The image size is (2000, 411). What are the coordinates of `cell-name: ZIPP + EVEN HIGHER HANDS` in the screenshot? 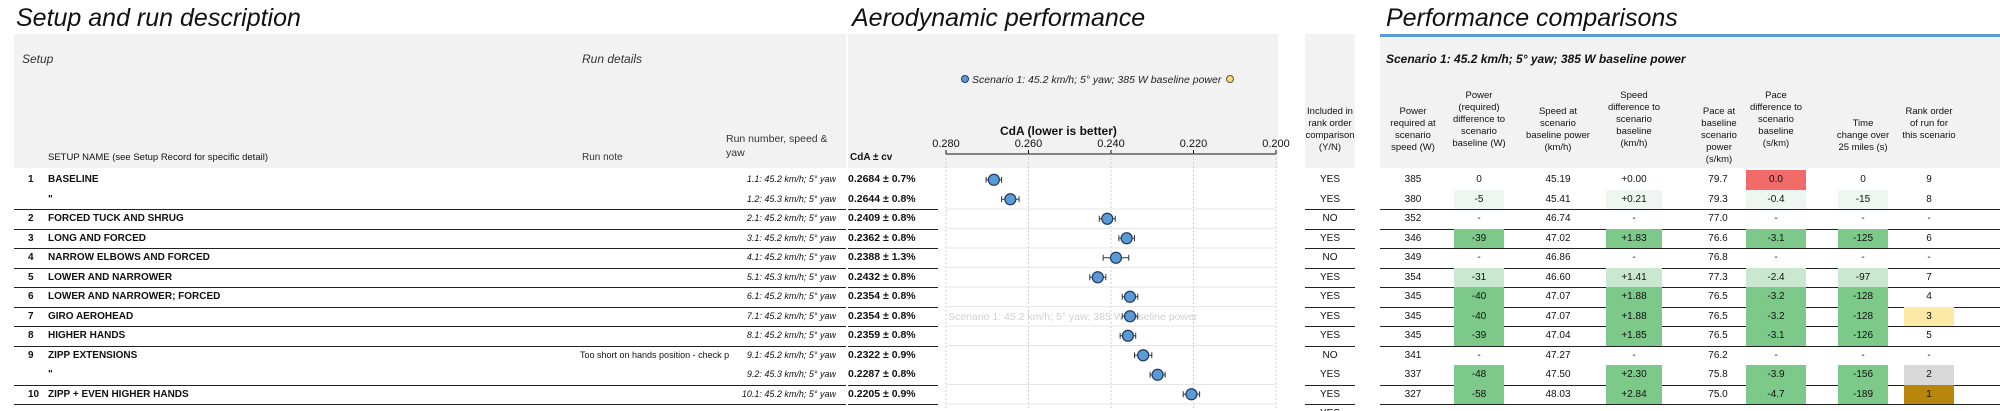 It's located at (118, 394).